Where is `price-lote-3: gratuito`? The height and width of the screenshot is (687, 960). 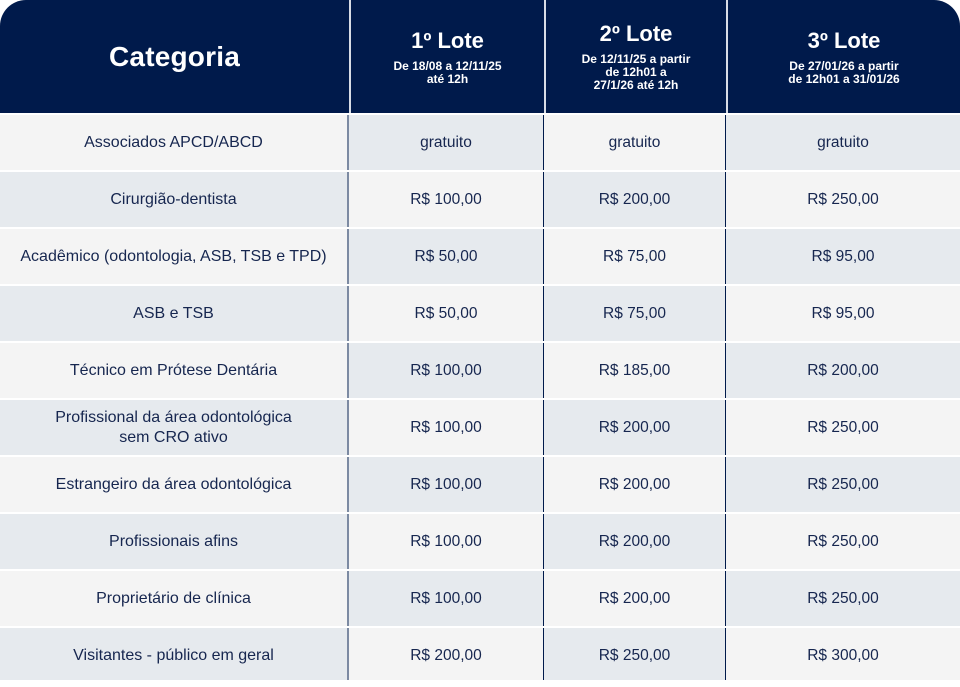
price-lote-3: gratuito is located at coordinates (843, 142).